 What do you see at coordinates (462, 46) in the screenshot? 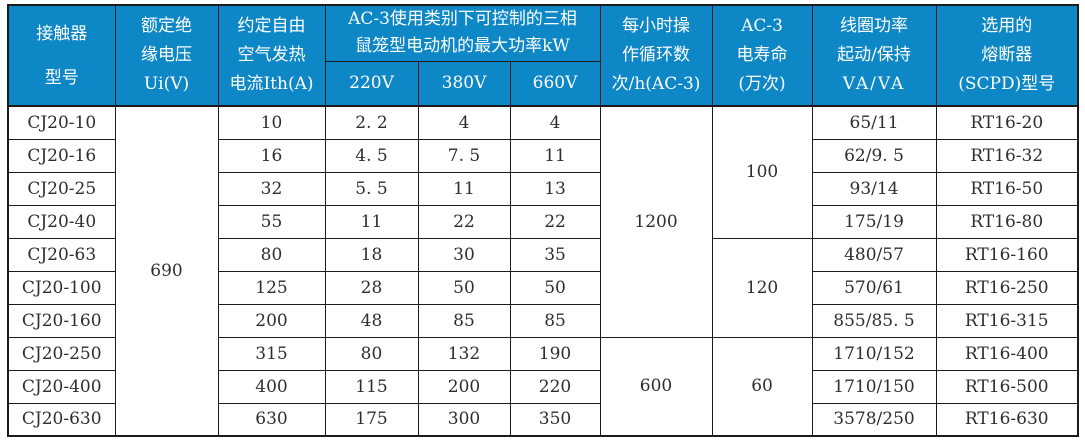
I see `header-power-group-line: 鼠笼型电动机的最大功率kW` at bounding box center [462, 46].